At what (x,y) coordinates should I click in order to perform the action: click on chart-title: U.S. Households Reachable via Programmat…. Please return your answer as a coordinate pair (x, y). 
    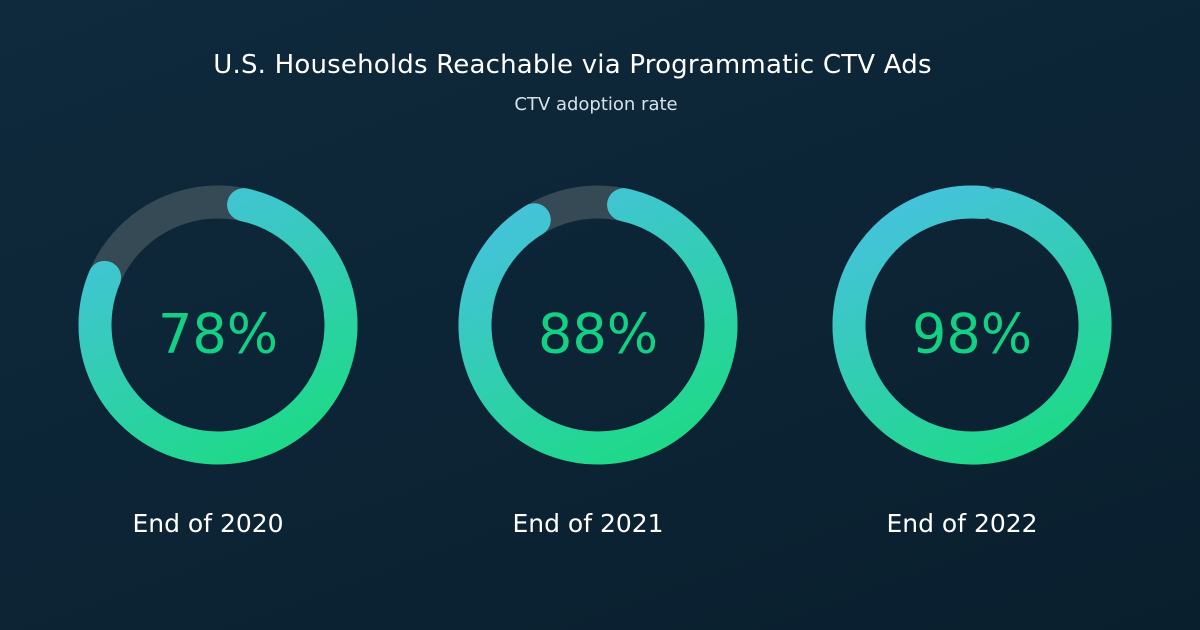
    Looking at the image, I should click on (572, 65).